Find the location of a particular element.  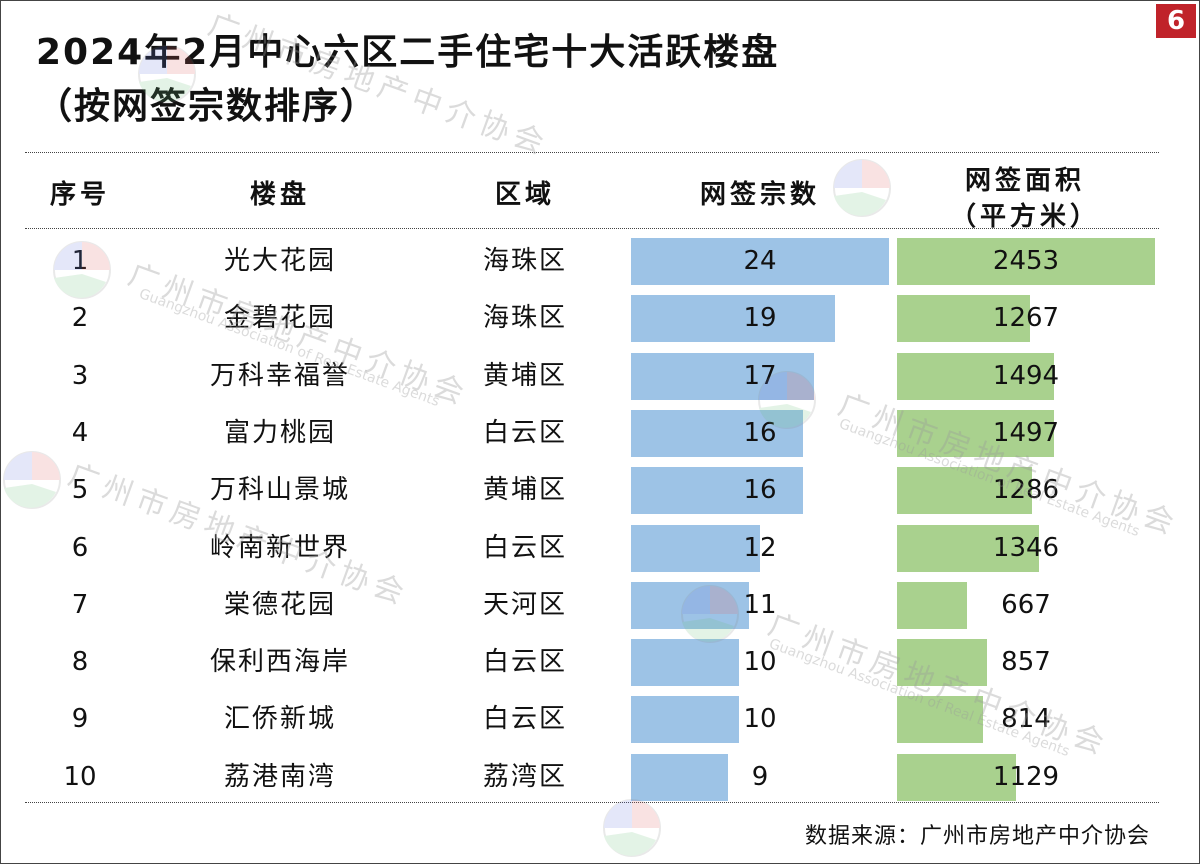

row-rank: 10 is located at coordinates (80, 776).